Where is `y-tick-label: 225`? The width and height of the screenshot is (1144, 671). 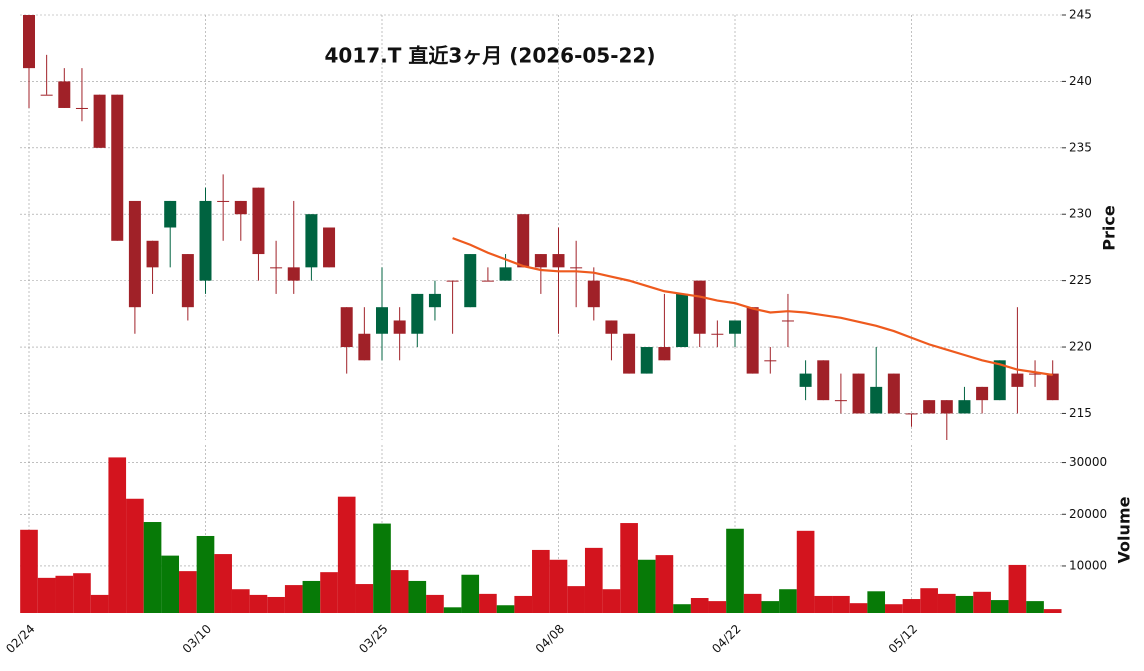 y-tick-label: 225 is located at coordinates (1080, 280).